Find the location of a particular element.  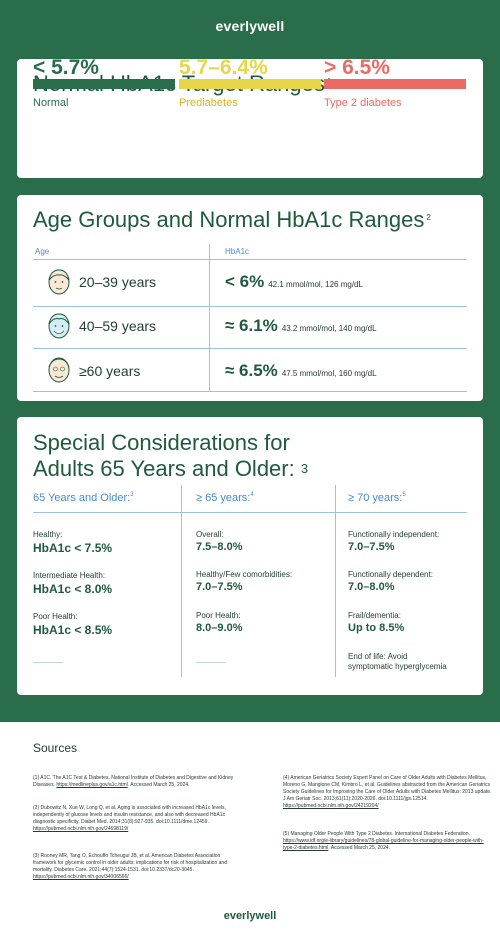

item-value: Up to 8.5% is located at coordinates (376, 628).